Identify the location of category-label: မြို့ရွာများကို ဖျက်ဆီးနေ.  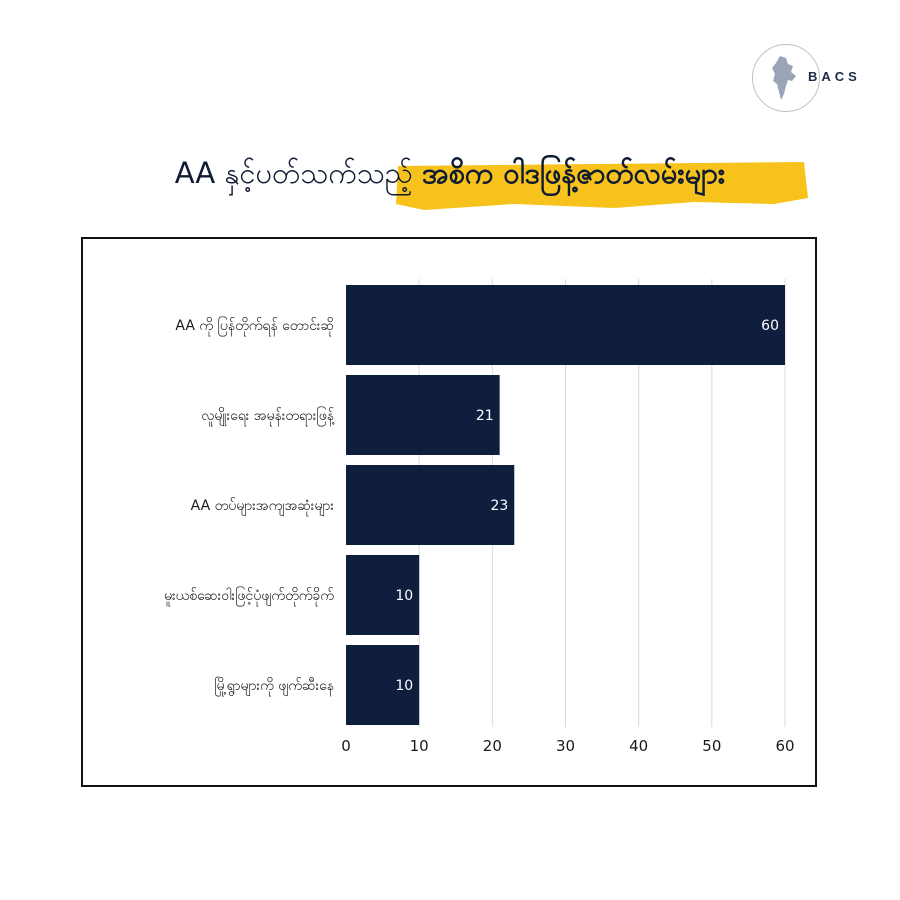
(274, 686).